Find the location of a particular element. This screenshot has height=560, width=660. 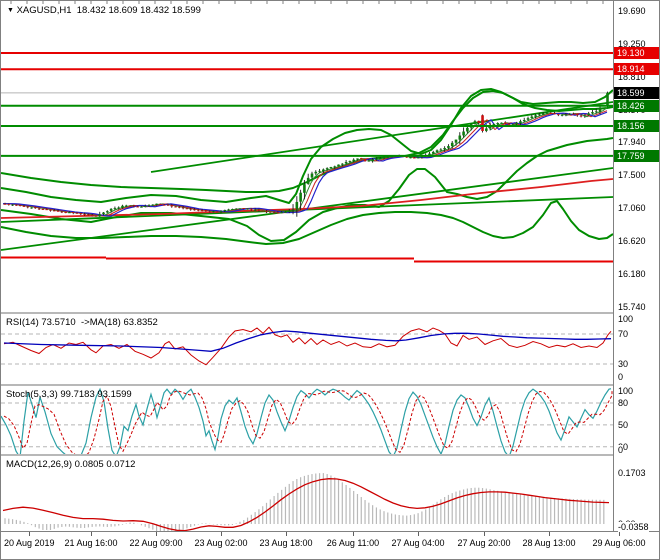

rsi-indicator-panel: RSI(14) 73.5710 ->MA(18) 63.8352 is located at coordinates (307, 350).